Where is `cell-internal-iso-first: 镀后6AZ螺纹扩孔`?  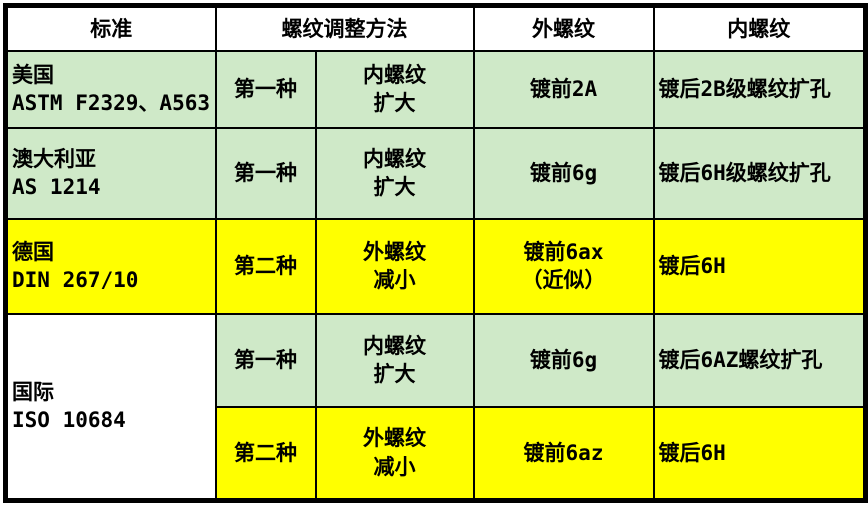
cell-internal-iso-first: 镀后6AZ螺纹扩孔 is located at coordinates (759, 360).